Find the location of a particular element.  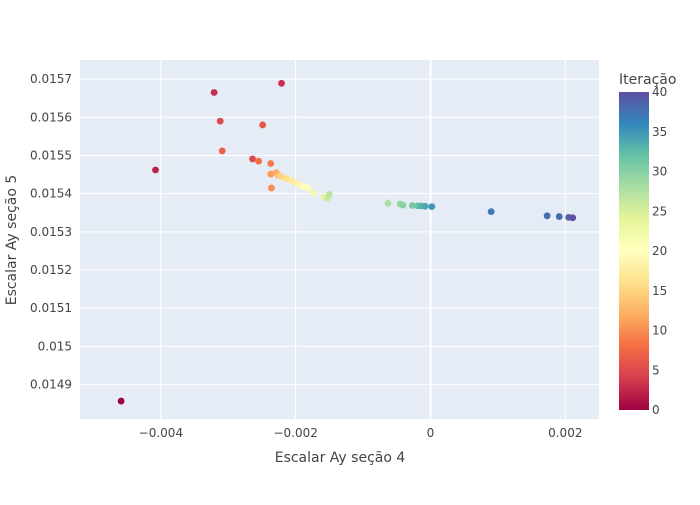

y-tick-label: 0.0155 is located at coordinates (51, 155).